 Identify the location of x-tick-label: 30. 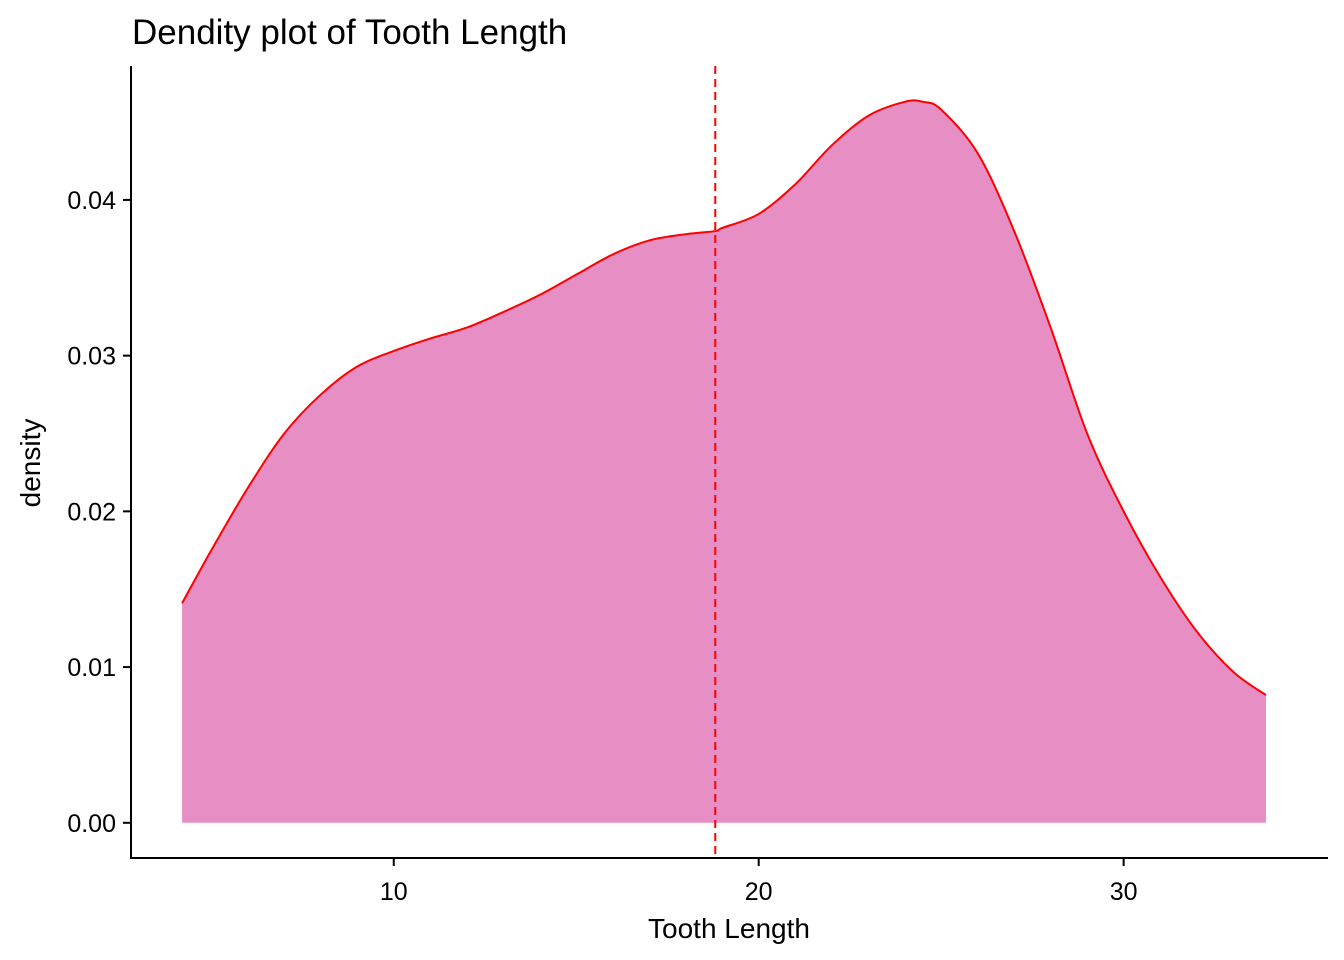
(1124, 892).